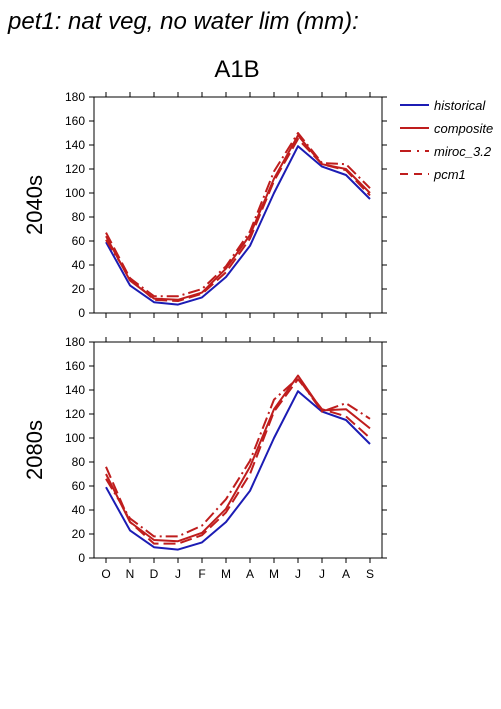 This screenshot has width=501, height=709. Describe the element at coordinates (201, 574) in the screenshot. I see `x-tick-label: F` at that location.